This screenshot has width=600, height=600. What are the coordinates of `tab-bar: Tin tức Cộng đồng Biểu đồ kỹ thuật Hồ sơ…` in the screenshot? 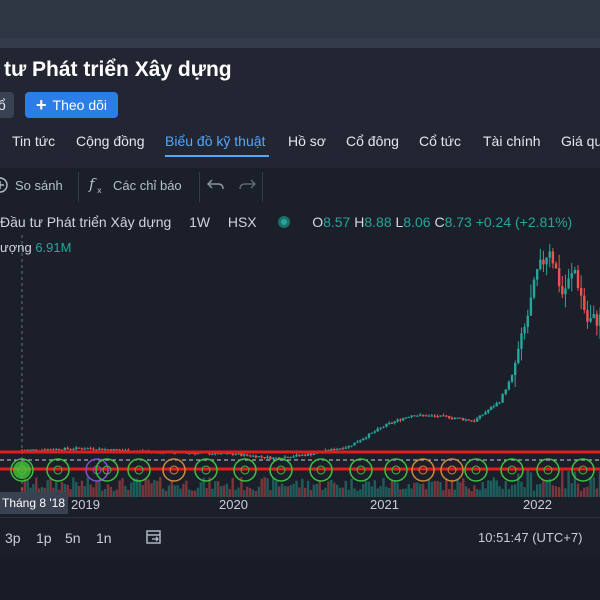 It's located at (300, 142).